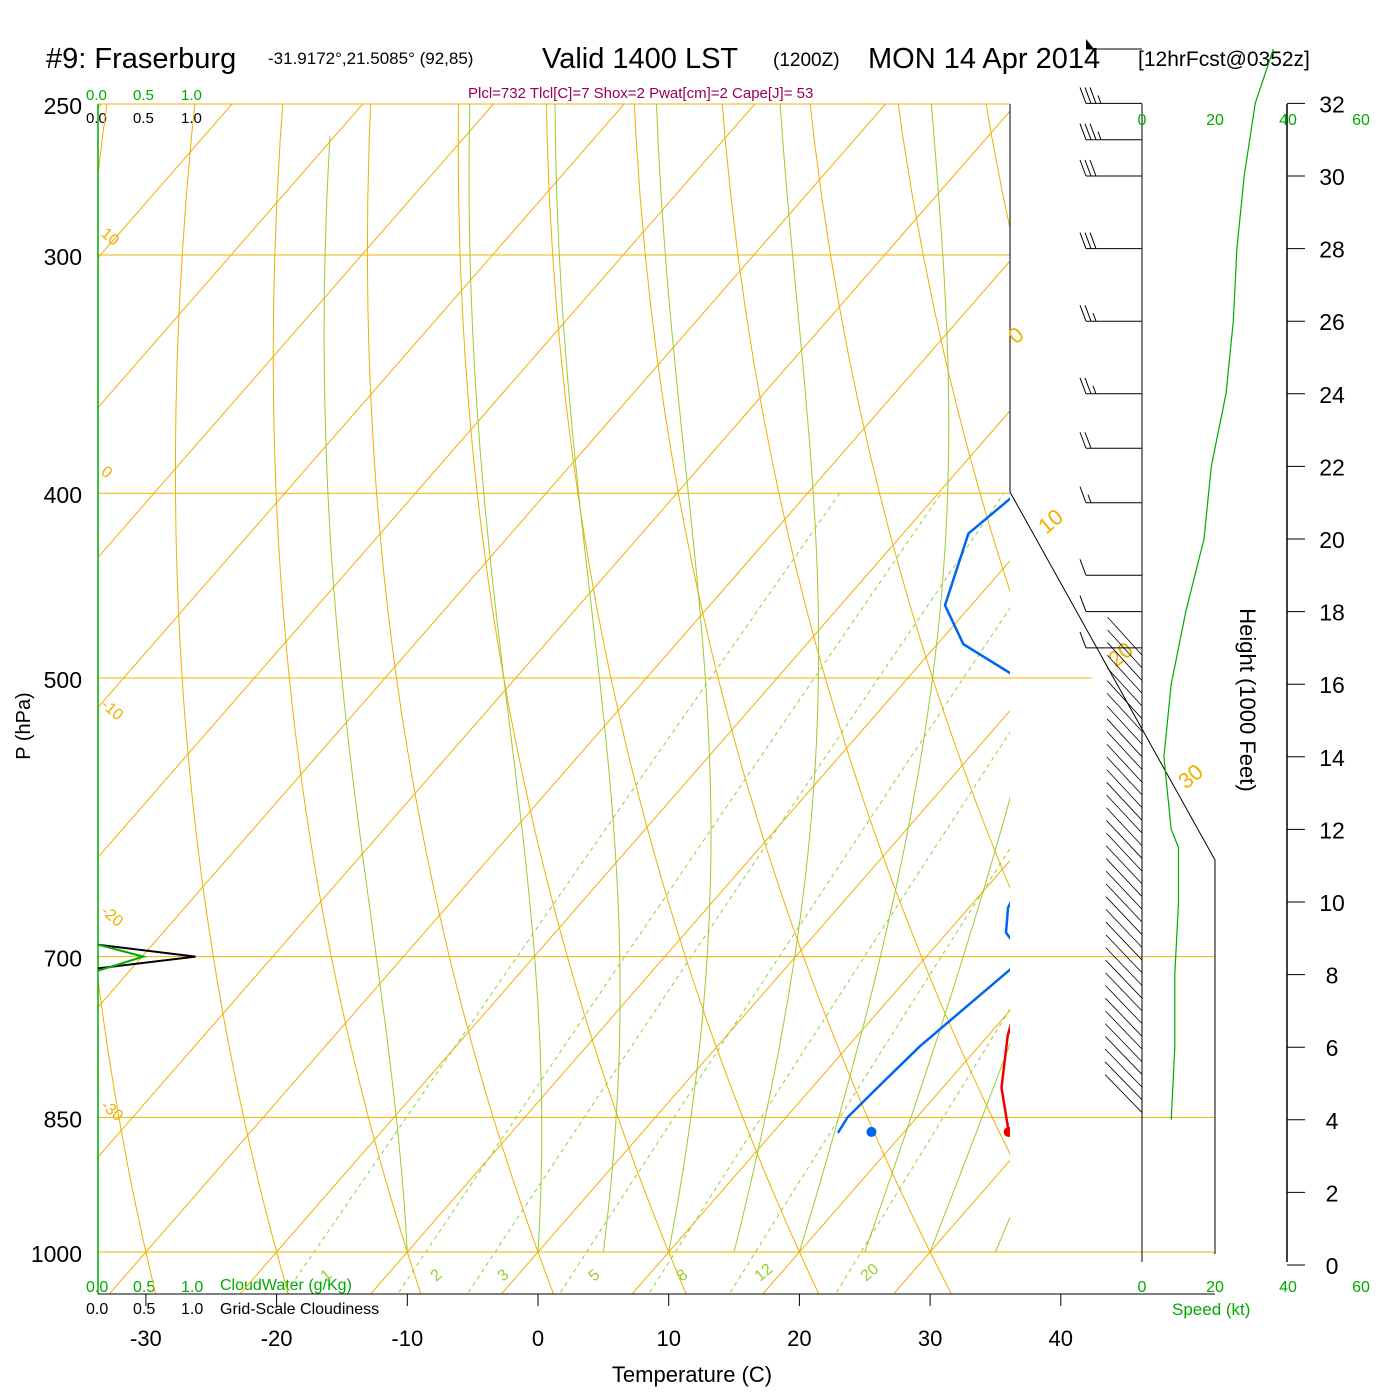 This screenshot has width=1400, height=1400. Describe the element at coordinates (640, 59) in the screenshot. I see `valid-time: Valid 1400 LST` at that location.